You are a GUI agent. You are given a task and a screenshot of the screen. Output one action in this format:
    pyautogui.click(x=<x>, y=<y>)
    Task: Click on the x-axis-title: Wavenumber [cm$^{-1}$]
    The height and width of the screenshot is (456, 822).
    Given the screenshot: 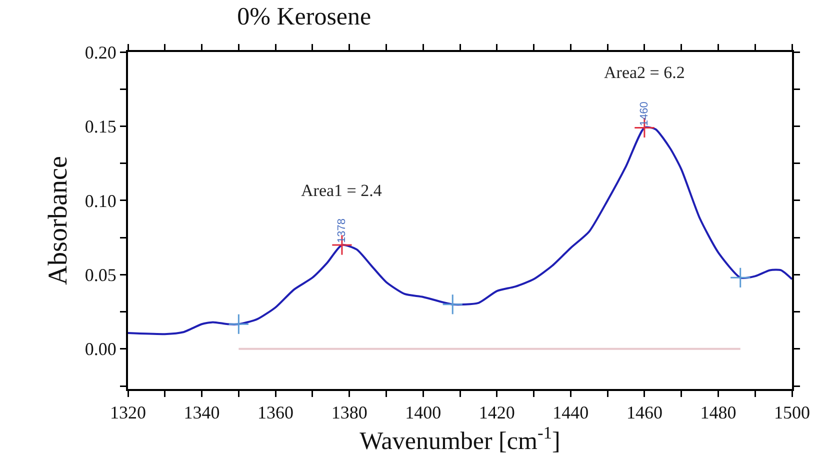 What is the action you would take?
    pyautogui.click(x=460, y=439)
    